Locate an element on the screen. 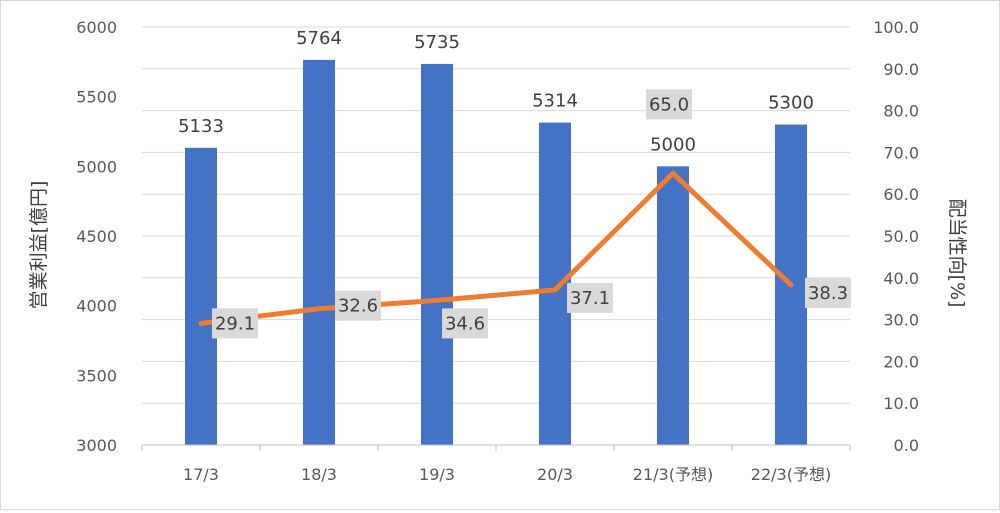 Image resolution: width=1000 pixels, height=513 pixels. bar-value-label: 5735 is located at coordinates (437, 42).